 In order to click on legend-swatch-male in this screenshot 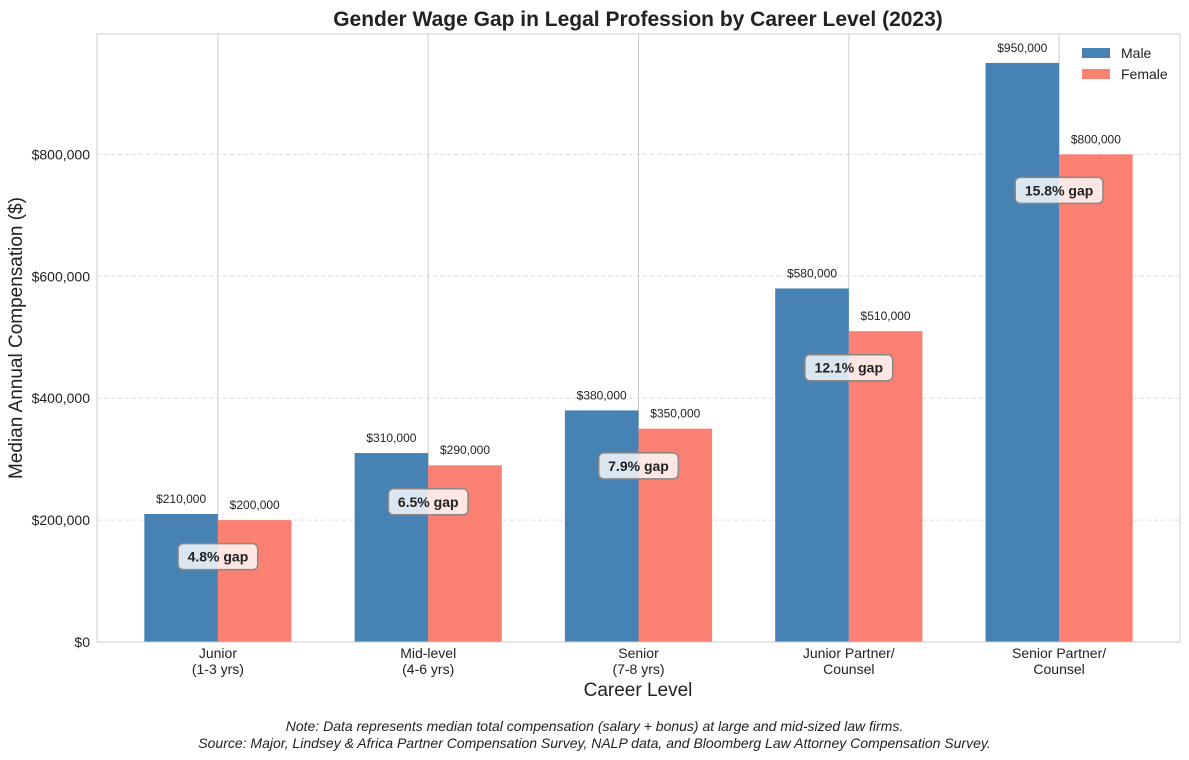, I will do `click(1096, 53)`.